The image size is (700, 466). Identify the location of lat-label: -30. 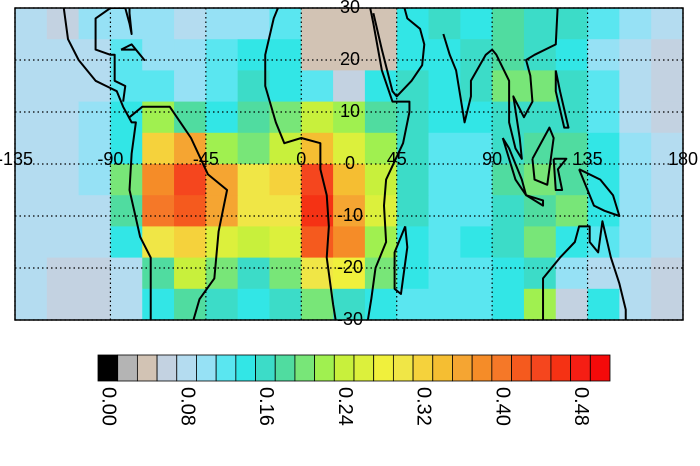
(350, 319).